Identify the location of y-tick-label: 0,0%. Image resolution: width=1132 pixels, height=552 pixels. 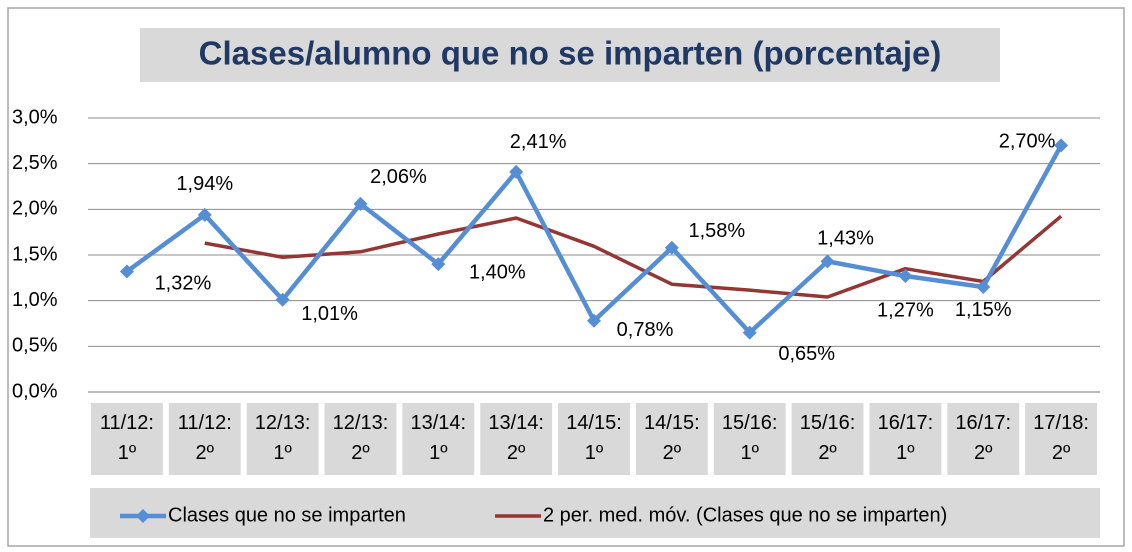
(35, 391).